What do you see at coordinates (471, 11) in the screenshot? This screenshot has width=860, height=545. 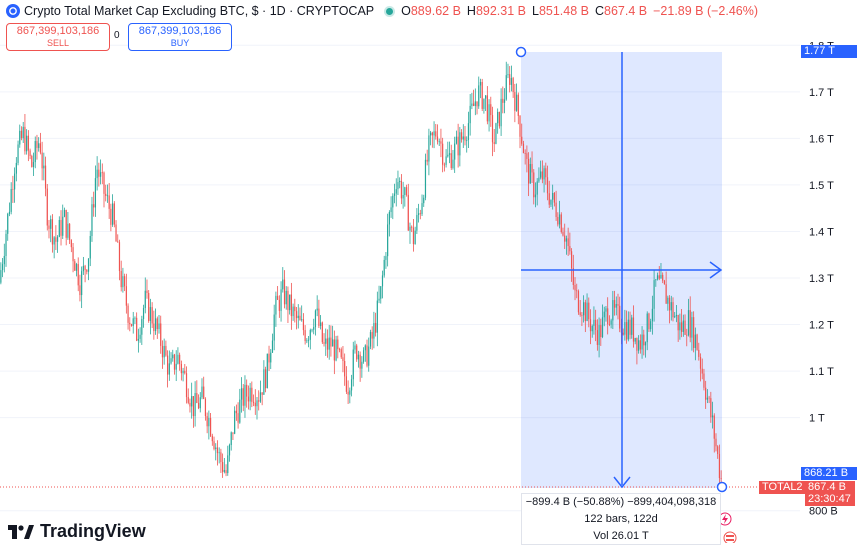 I see `high-key: H` at bounding box center [471, 11].